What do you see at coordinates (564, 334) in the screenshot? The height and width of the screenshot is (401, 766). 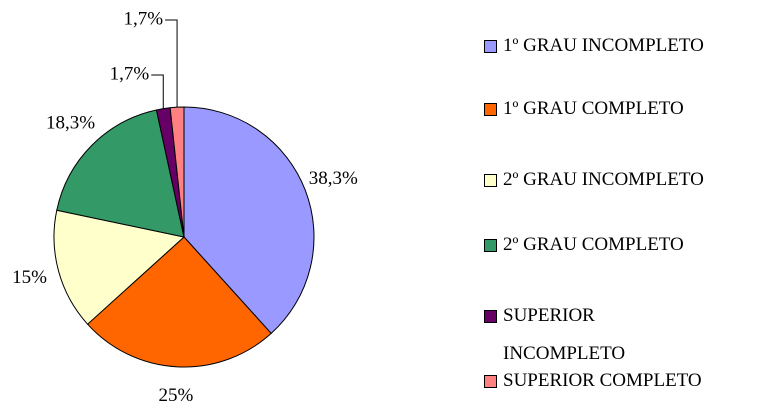 I see `legend-label: SUPERIOR INCOMPLETO` at bounding box center [564, 334].